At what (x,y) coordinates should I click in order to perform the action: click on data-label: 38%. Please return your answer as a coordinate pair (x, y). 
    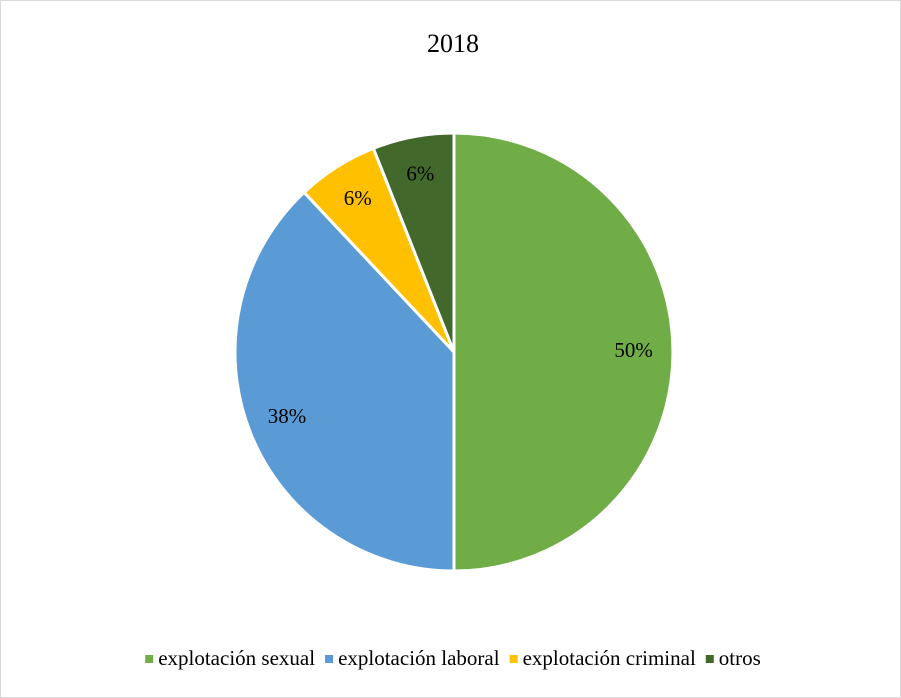
    Looking at the image, I should click on (287, 416).